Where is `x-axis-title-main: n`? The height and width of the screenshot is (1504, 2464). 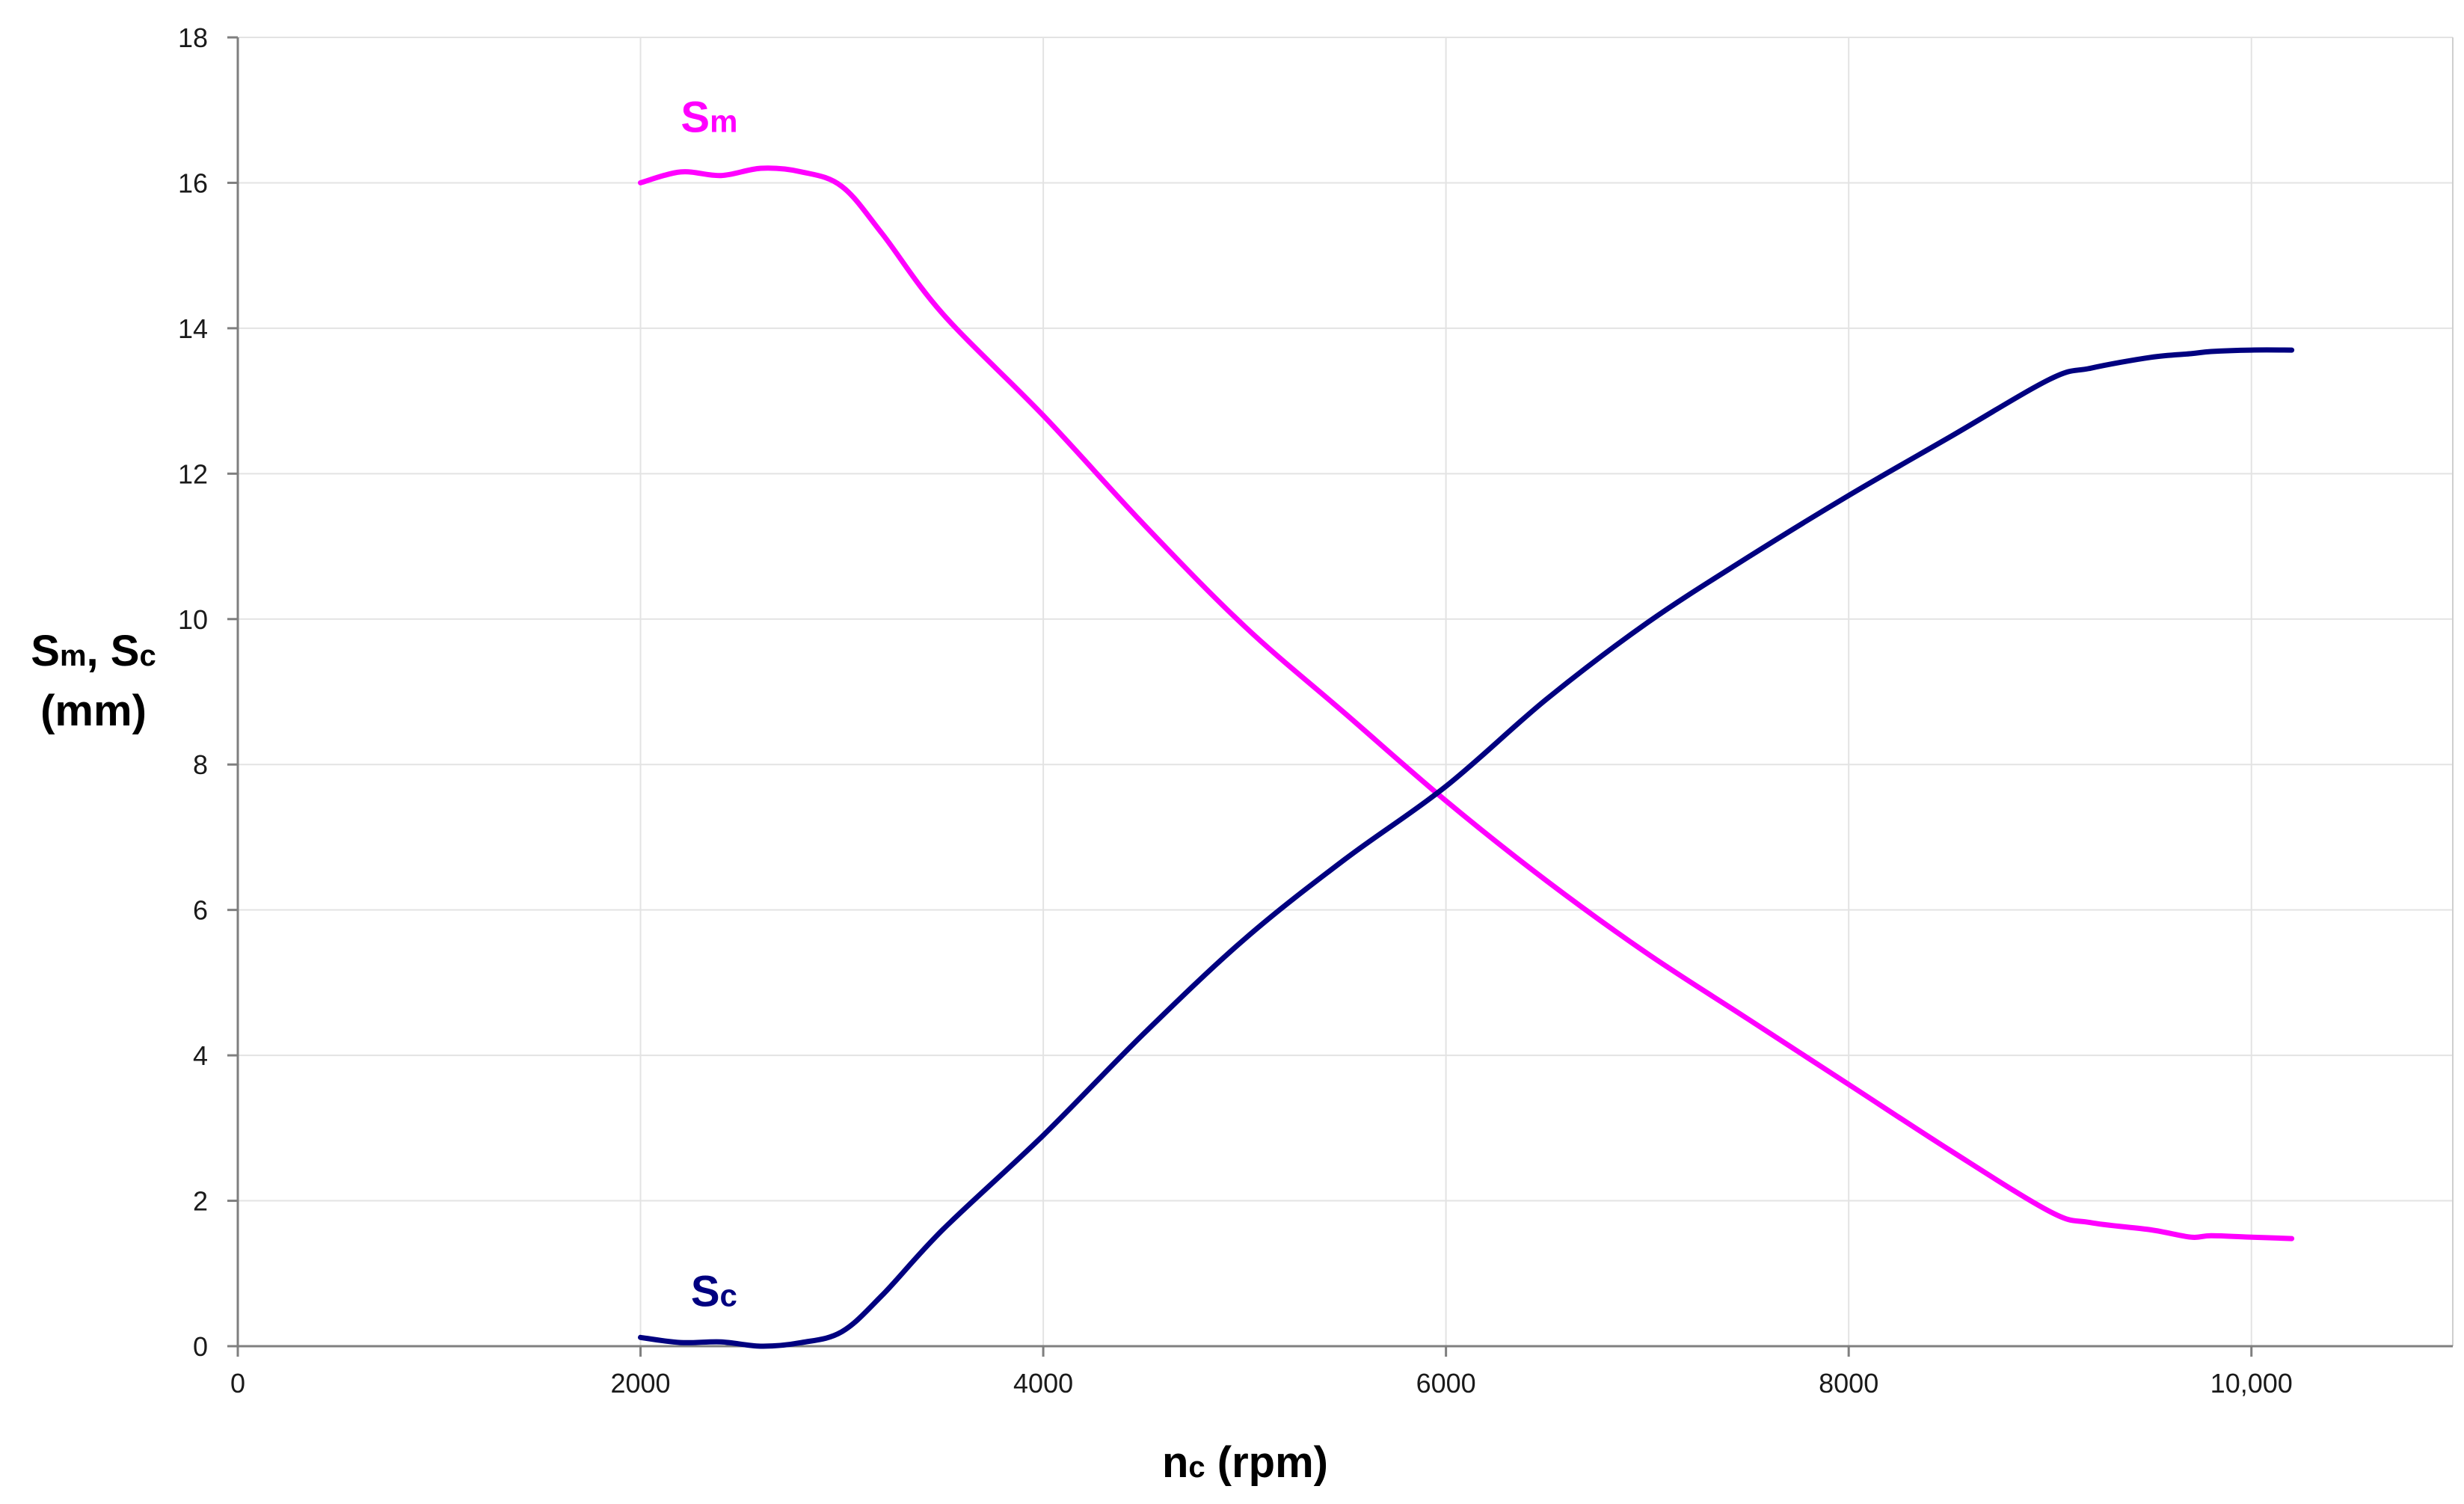 x-axis-title-main: n is located at coordinates (1175, 1462).